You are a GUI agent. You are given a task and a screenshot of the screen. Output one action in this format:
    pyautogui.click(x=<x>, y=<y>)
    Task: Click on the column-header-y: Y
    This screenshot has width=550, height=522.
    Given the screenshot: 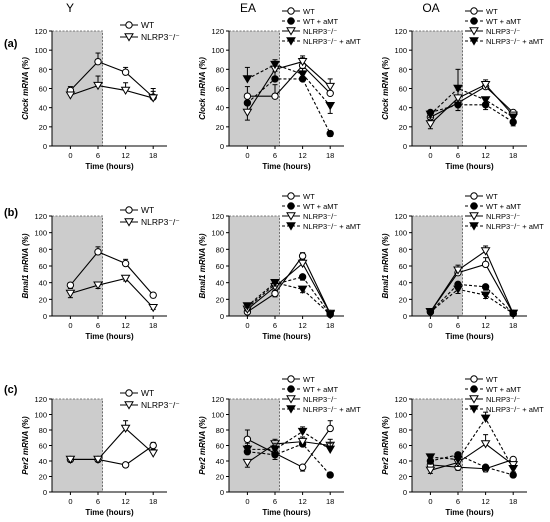 What is the action you would take?
    pyautogui.click(x=70, y=8)
    